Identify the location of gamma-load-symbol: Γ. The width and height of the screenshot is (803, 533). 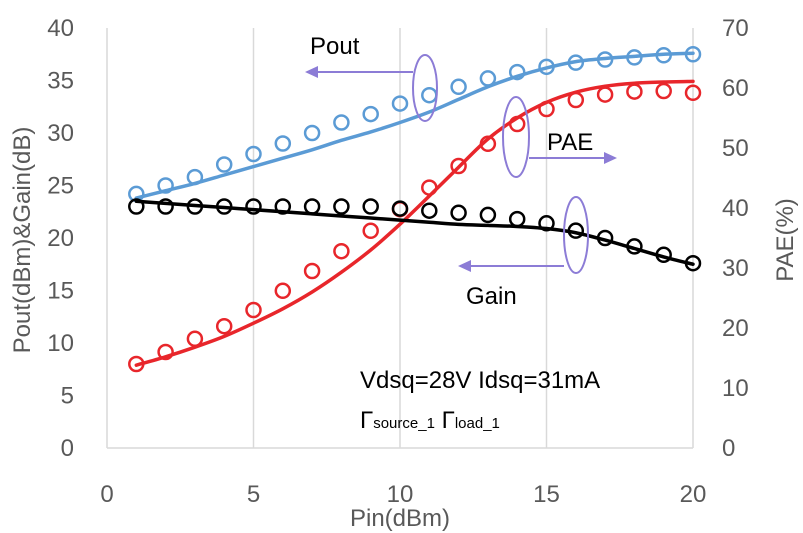
(448, 420).